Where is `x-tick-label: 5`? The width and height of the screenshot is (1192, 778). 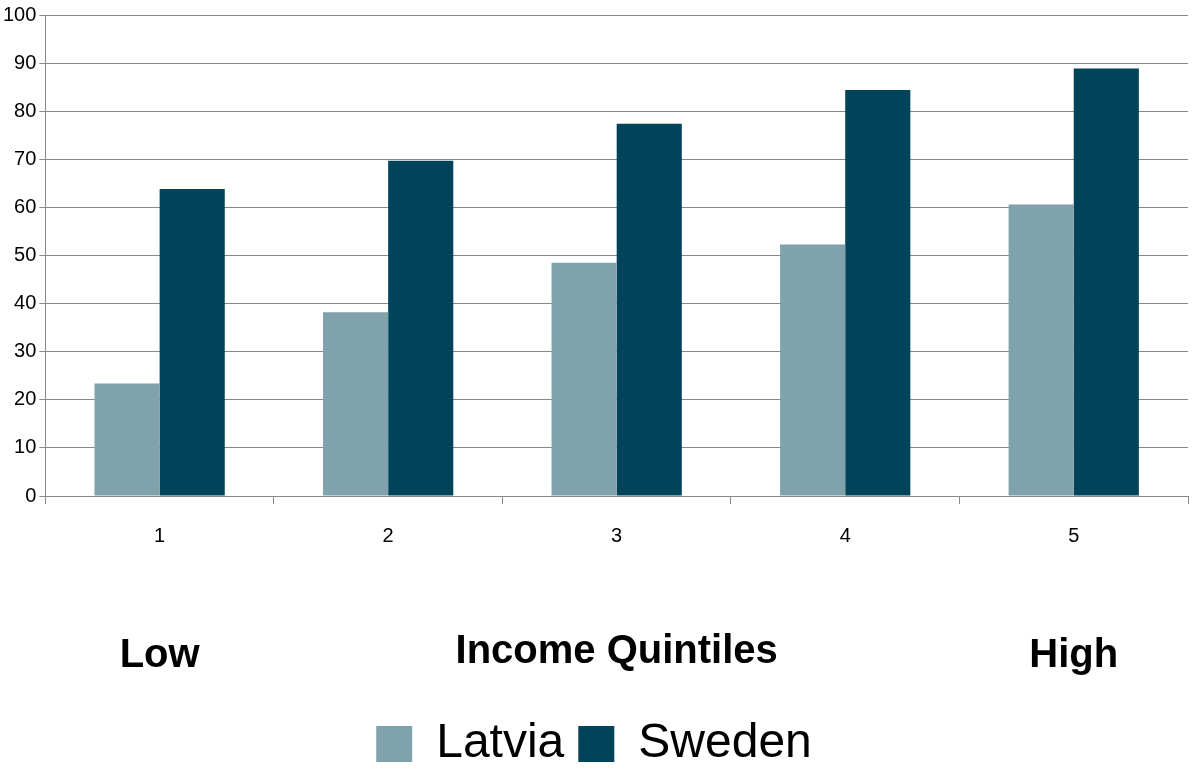
x-tick-label: 5 is located at coordinates (1074, 534).